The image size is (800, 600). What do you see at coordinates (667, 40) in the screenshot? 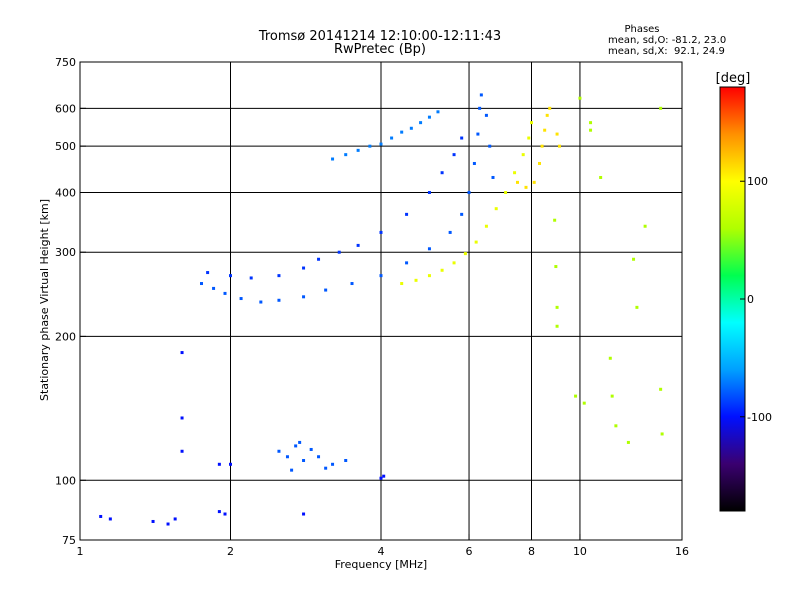
I see `stats-line-o: mean, sd,O: -81.2, 23.0` at bounding box center [667, 40].